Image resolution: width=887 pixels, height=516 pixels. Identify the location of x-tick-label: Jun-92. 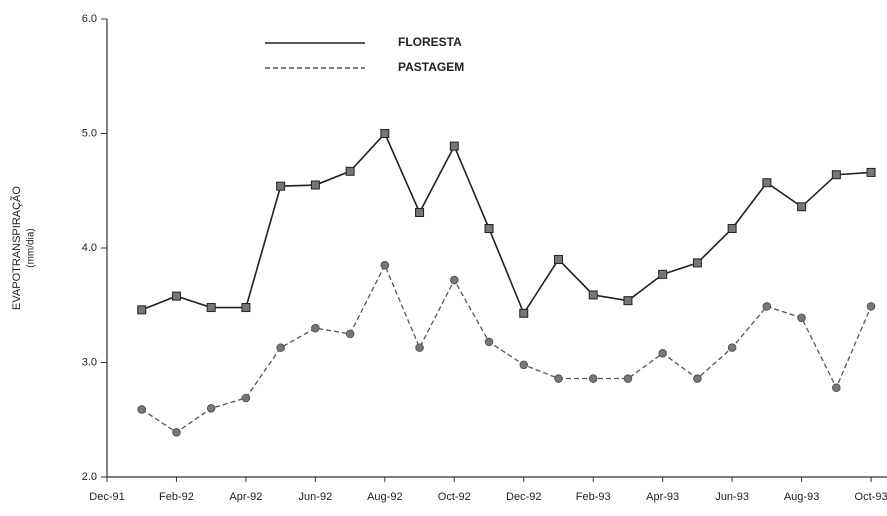
(316, 497).